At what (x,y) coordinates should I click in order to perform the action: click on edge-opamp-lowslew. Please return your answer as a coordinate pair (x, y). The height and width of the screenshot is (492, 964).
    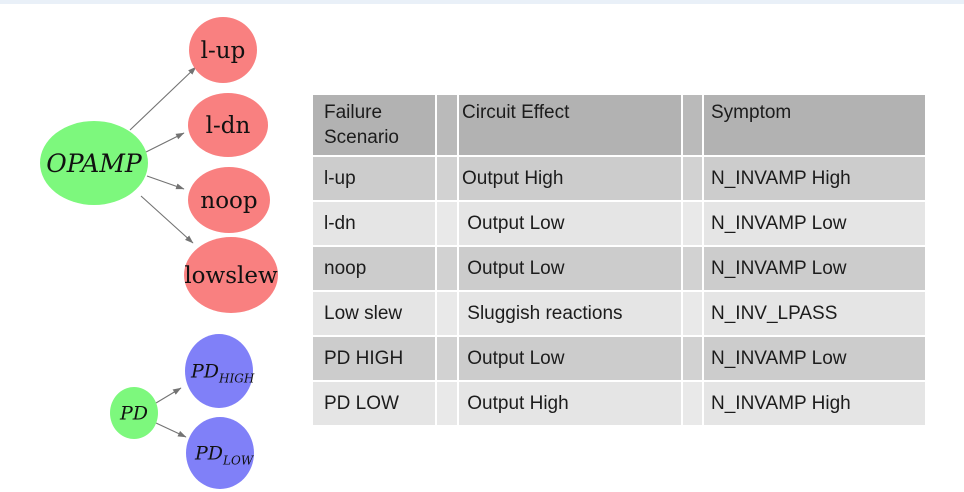
    Looking at the image, I should click on (167, 219).